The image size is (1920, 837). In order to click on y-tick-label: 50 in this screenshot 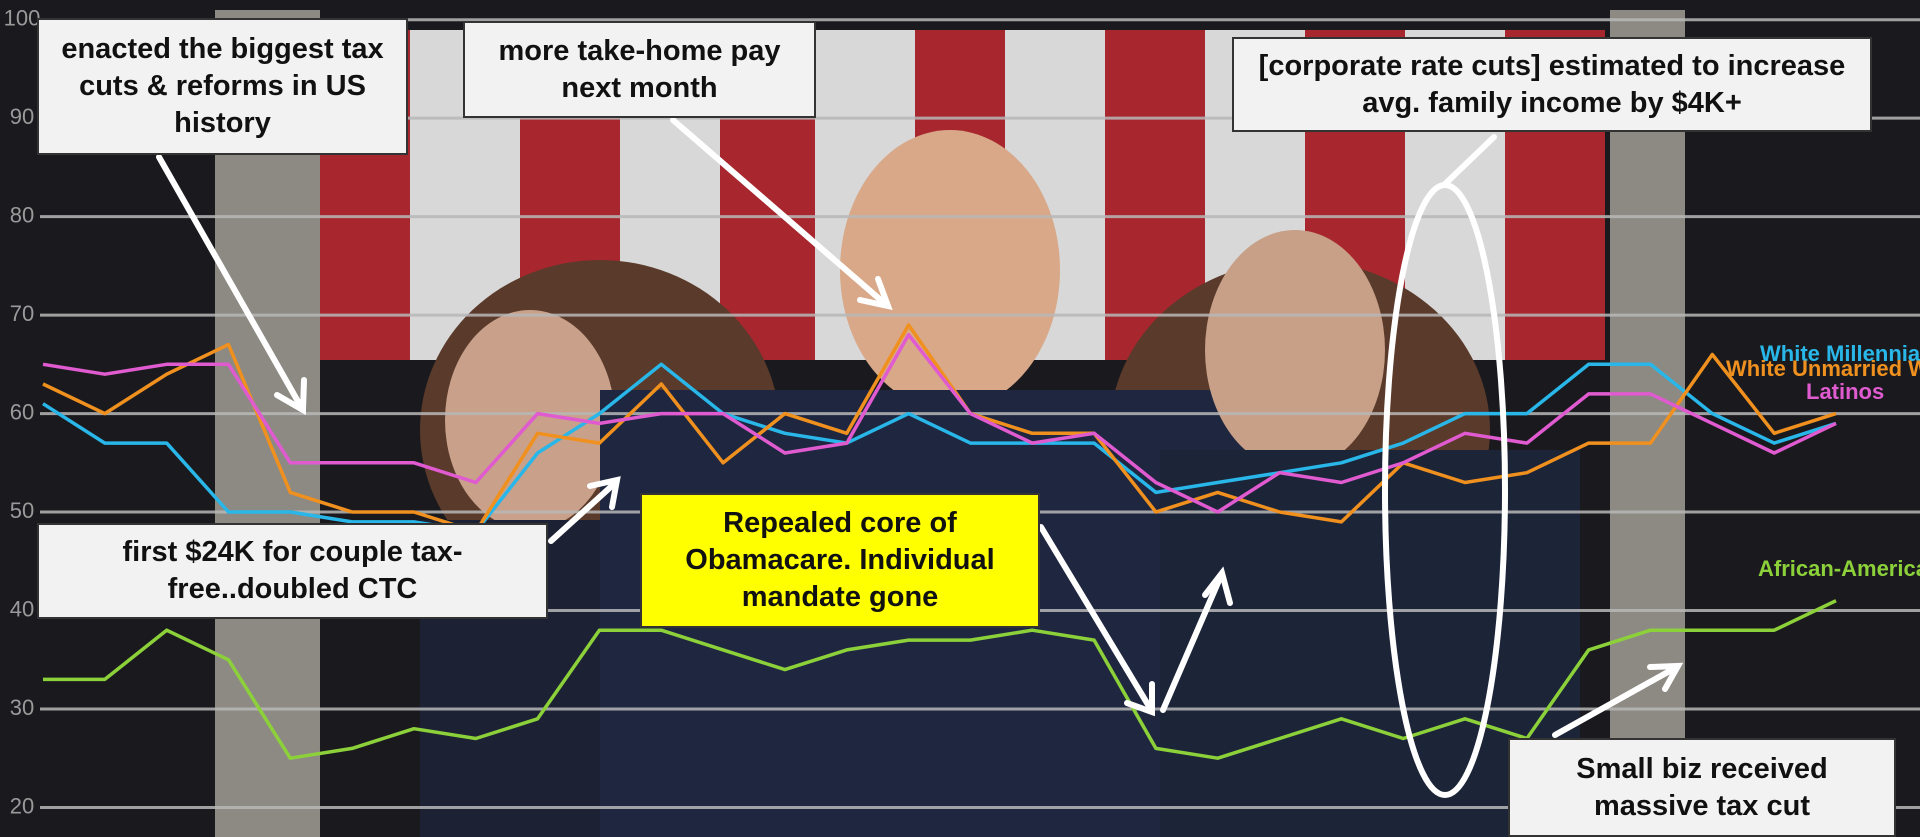, I will do `click(22, 510)`.